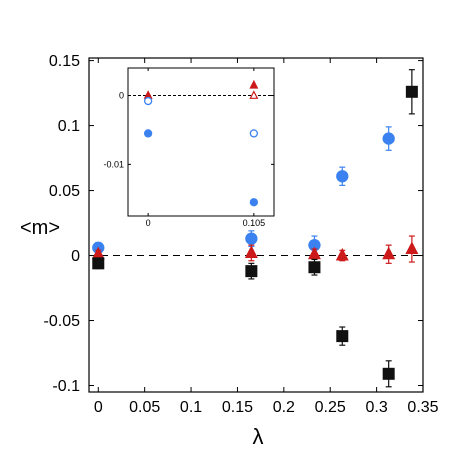  I want to click on x-tick-label: 0.2, so click(284, 407).